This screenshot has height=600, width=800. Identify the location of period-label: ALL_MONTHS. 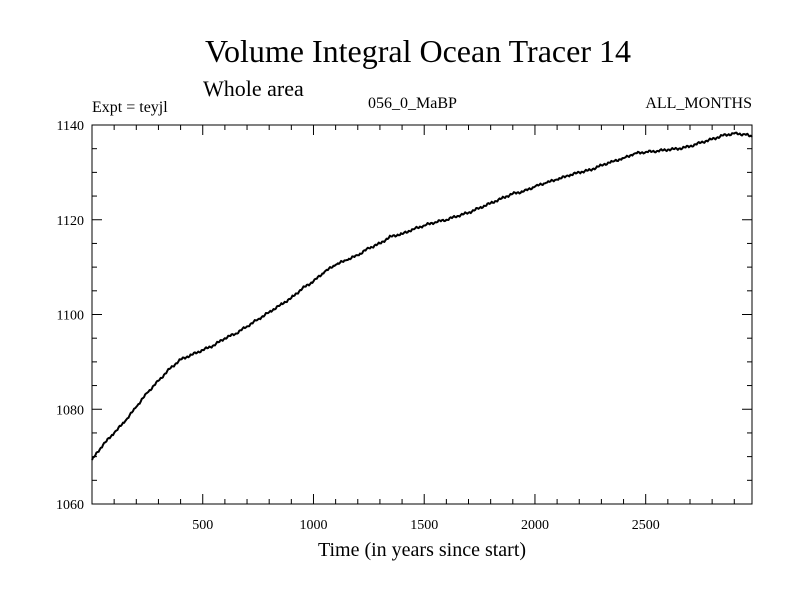
(698, 103).